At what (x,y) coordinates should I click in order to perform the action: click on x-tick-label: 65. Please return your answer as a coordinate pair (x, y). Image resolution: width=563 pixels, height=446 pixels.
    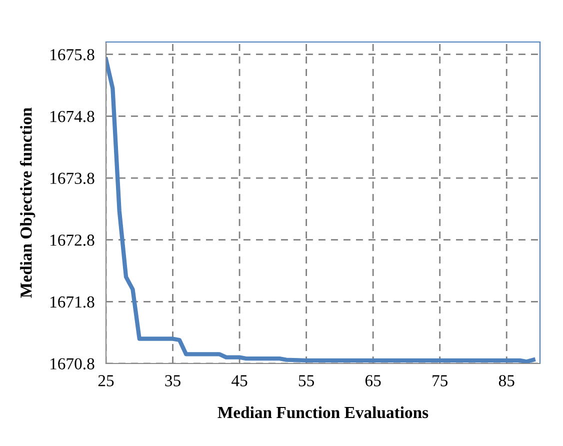
    Looking at the image, I should click on (373, 380).